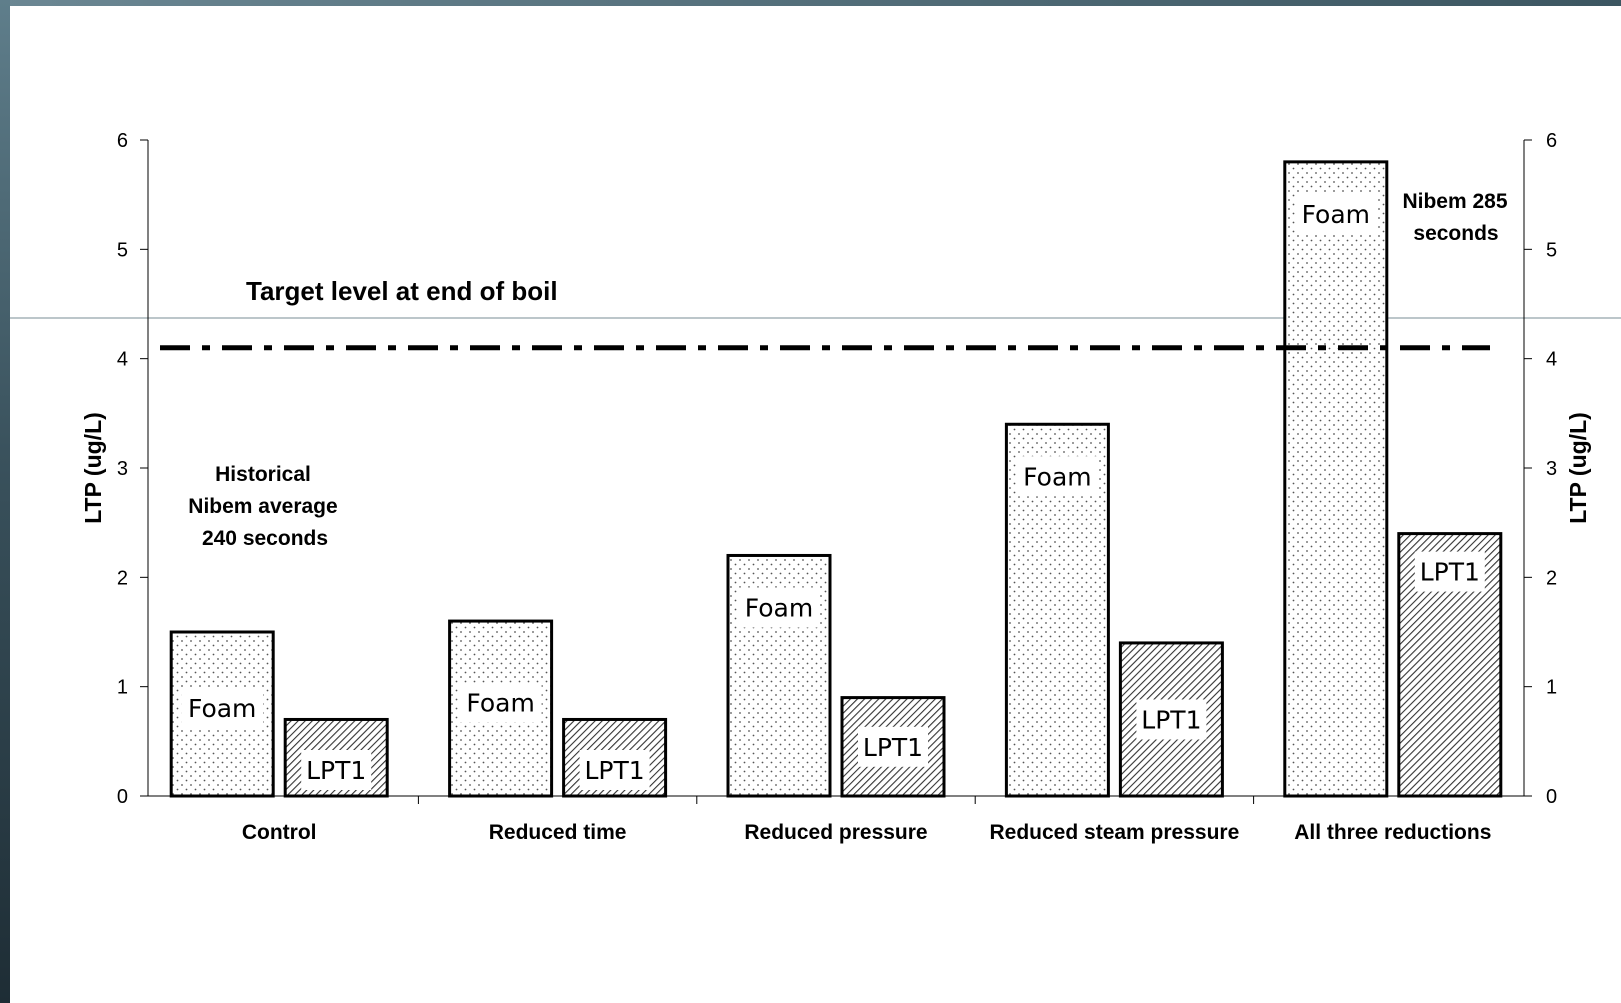  I want to click on right-y-ticks: 0 1 2 3 4 5 6, so click(1540, 469).